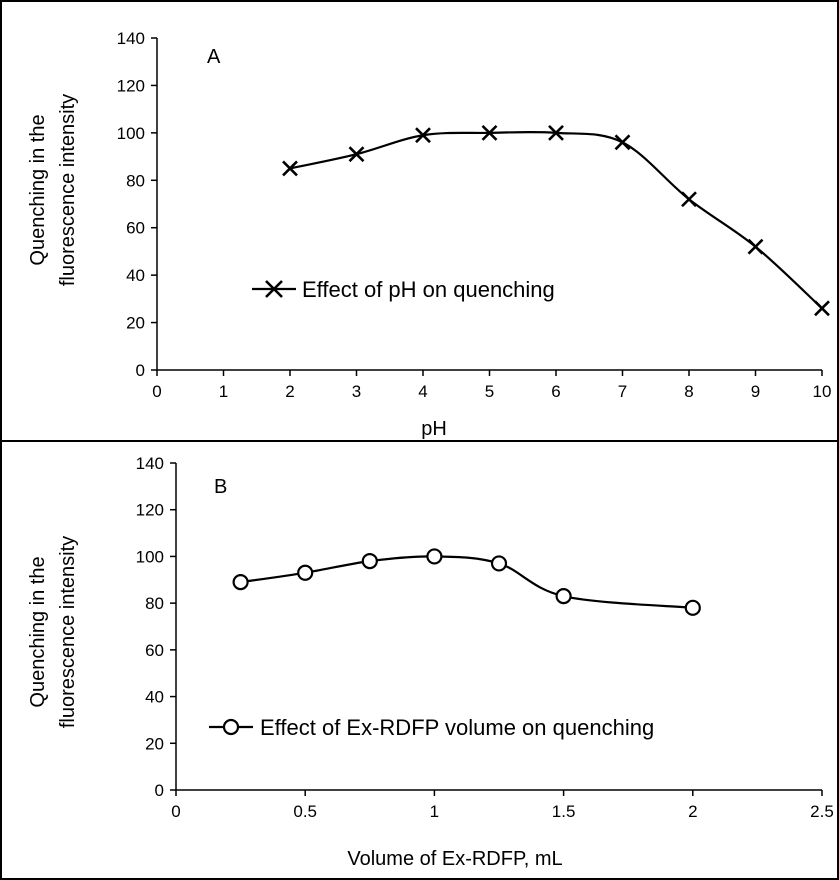 This screenshot has width=839, height=880. Describe the element at coordinates (154, 743) in the screenshot. I see `chart-b-y-tick-label: 20` at that location.